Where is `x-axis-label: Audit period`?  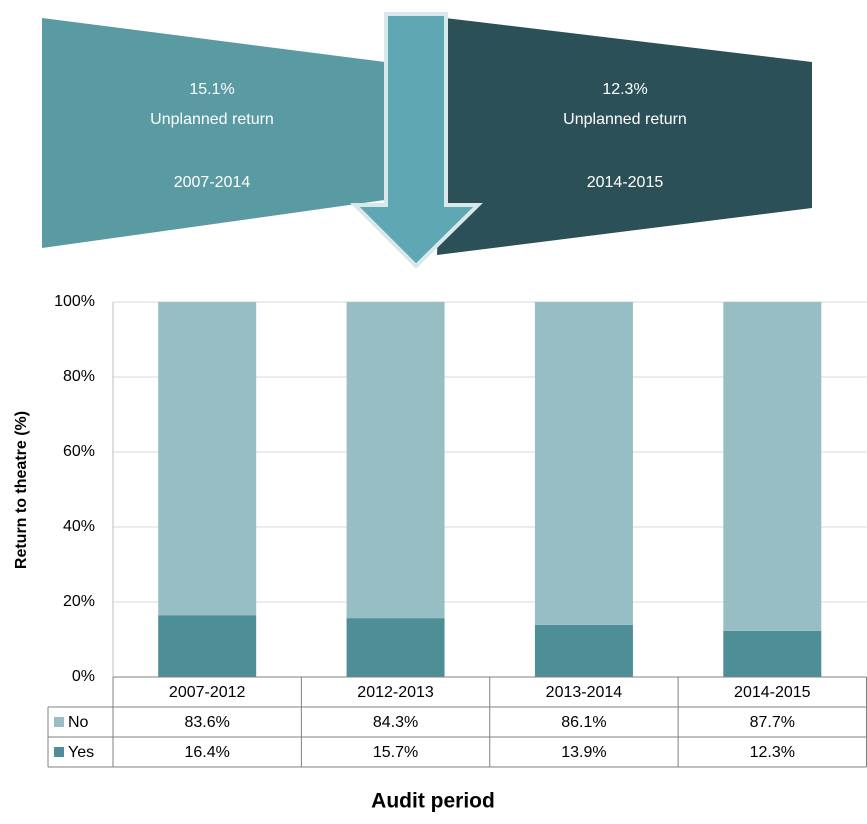 x-axis-label: Audit period is located at coordinates (433, 801).